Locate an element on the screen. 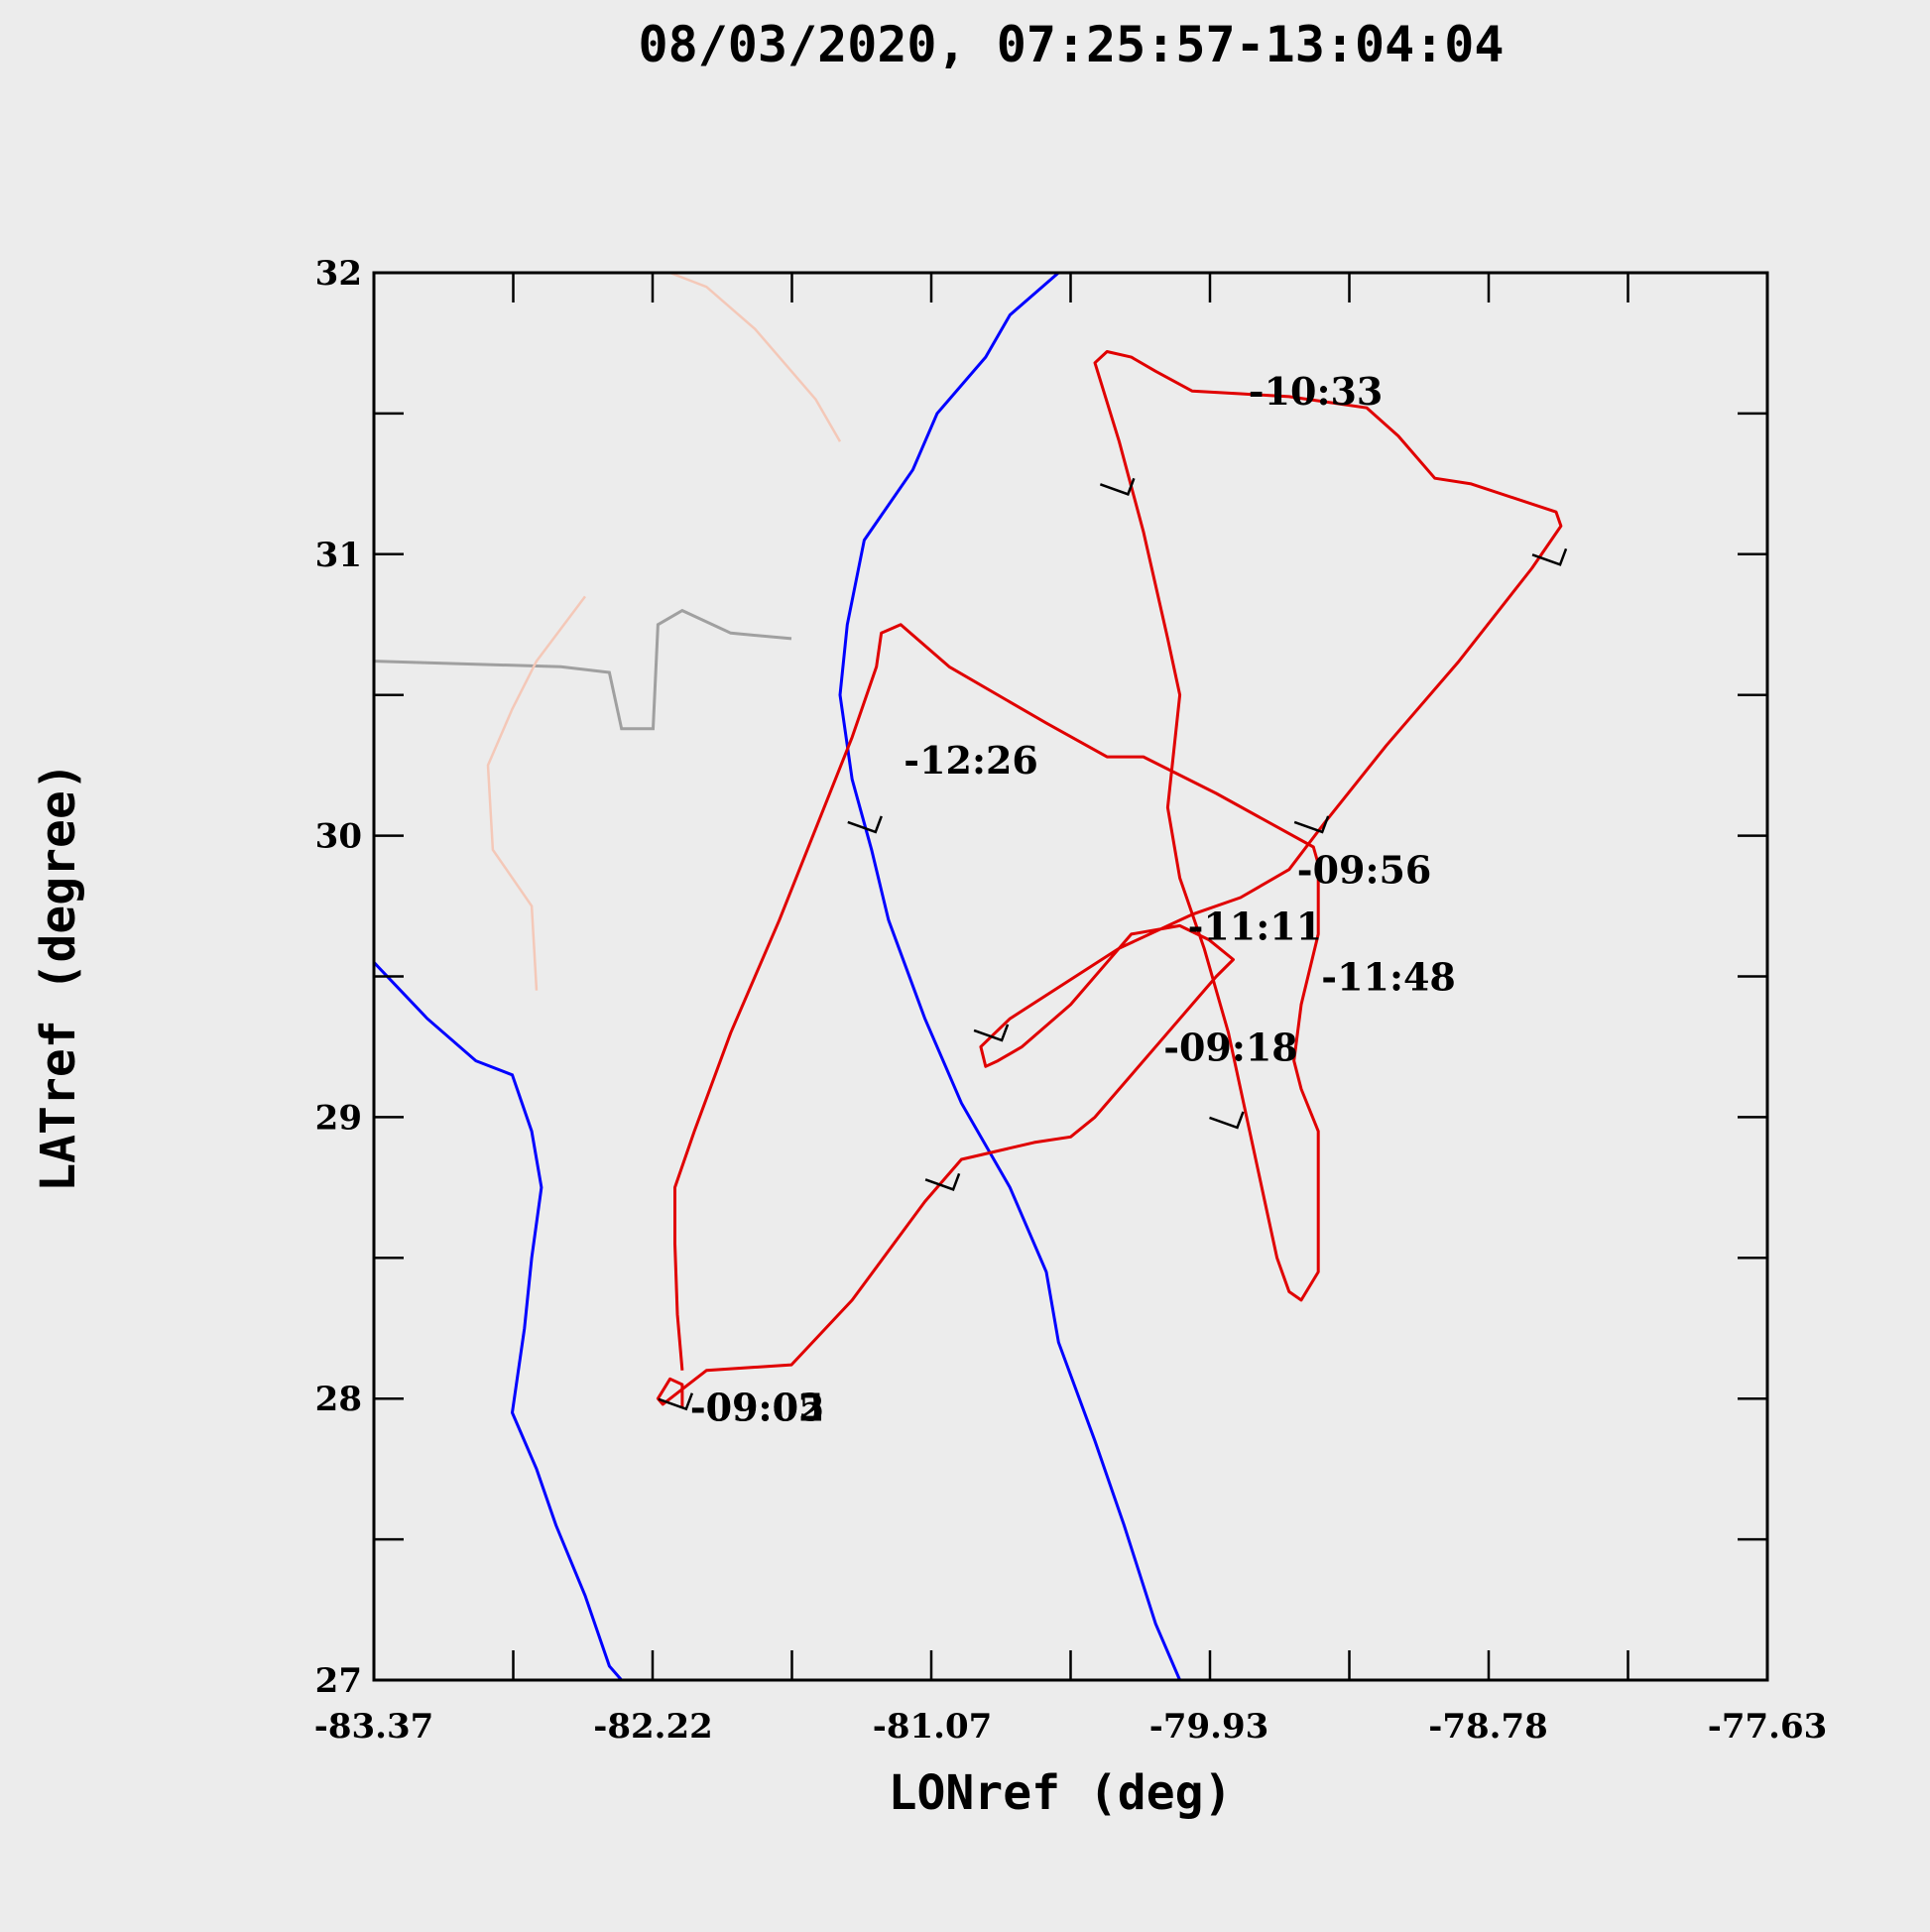  coastline-east is located at coordinates (1009, 976).